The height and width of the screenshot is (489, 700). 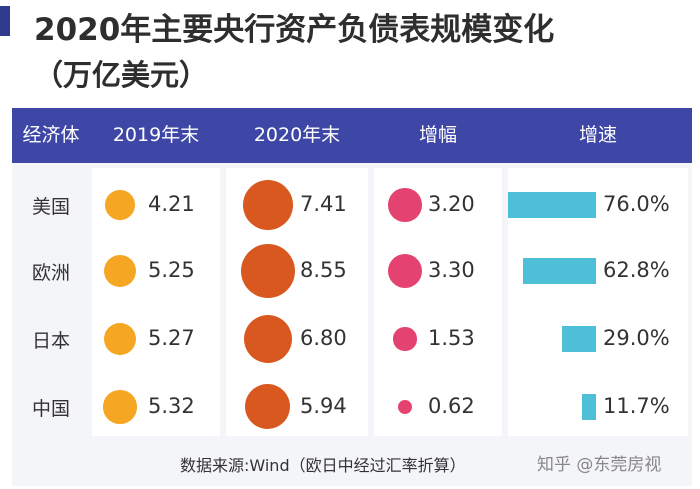 I want to click on row-label: 美国, so click(x=50, y=207).